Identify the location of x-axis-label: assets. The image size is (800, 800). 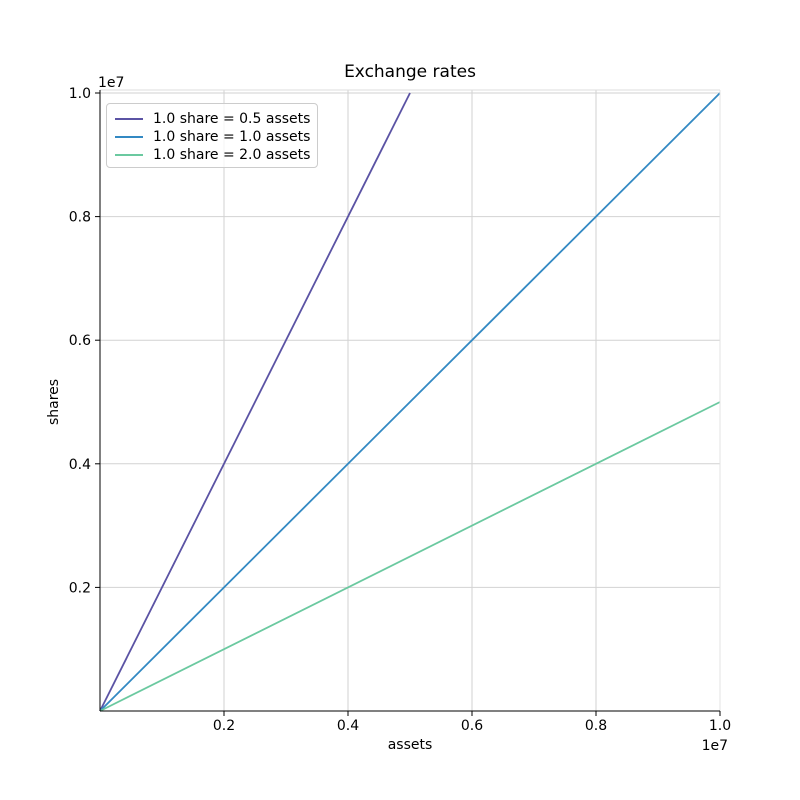
(410, 745).